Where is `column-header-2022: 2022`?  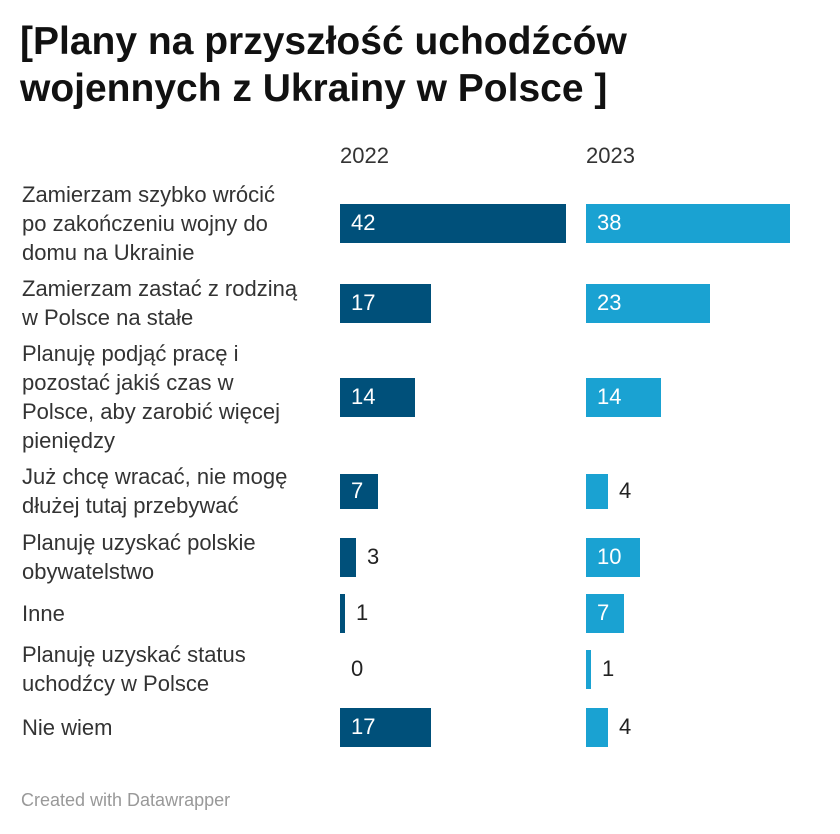 column-header-2022: 2022 is located at coordinates (364, 155).